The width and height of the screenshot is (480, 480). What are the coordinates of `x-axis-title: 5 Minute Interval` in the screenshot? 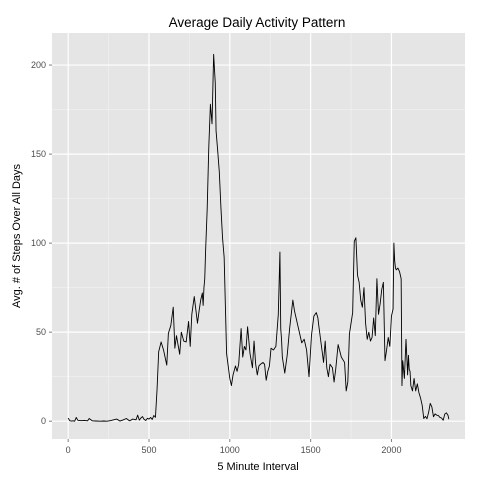 It's located at (257, 467).